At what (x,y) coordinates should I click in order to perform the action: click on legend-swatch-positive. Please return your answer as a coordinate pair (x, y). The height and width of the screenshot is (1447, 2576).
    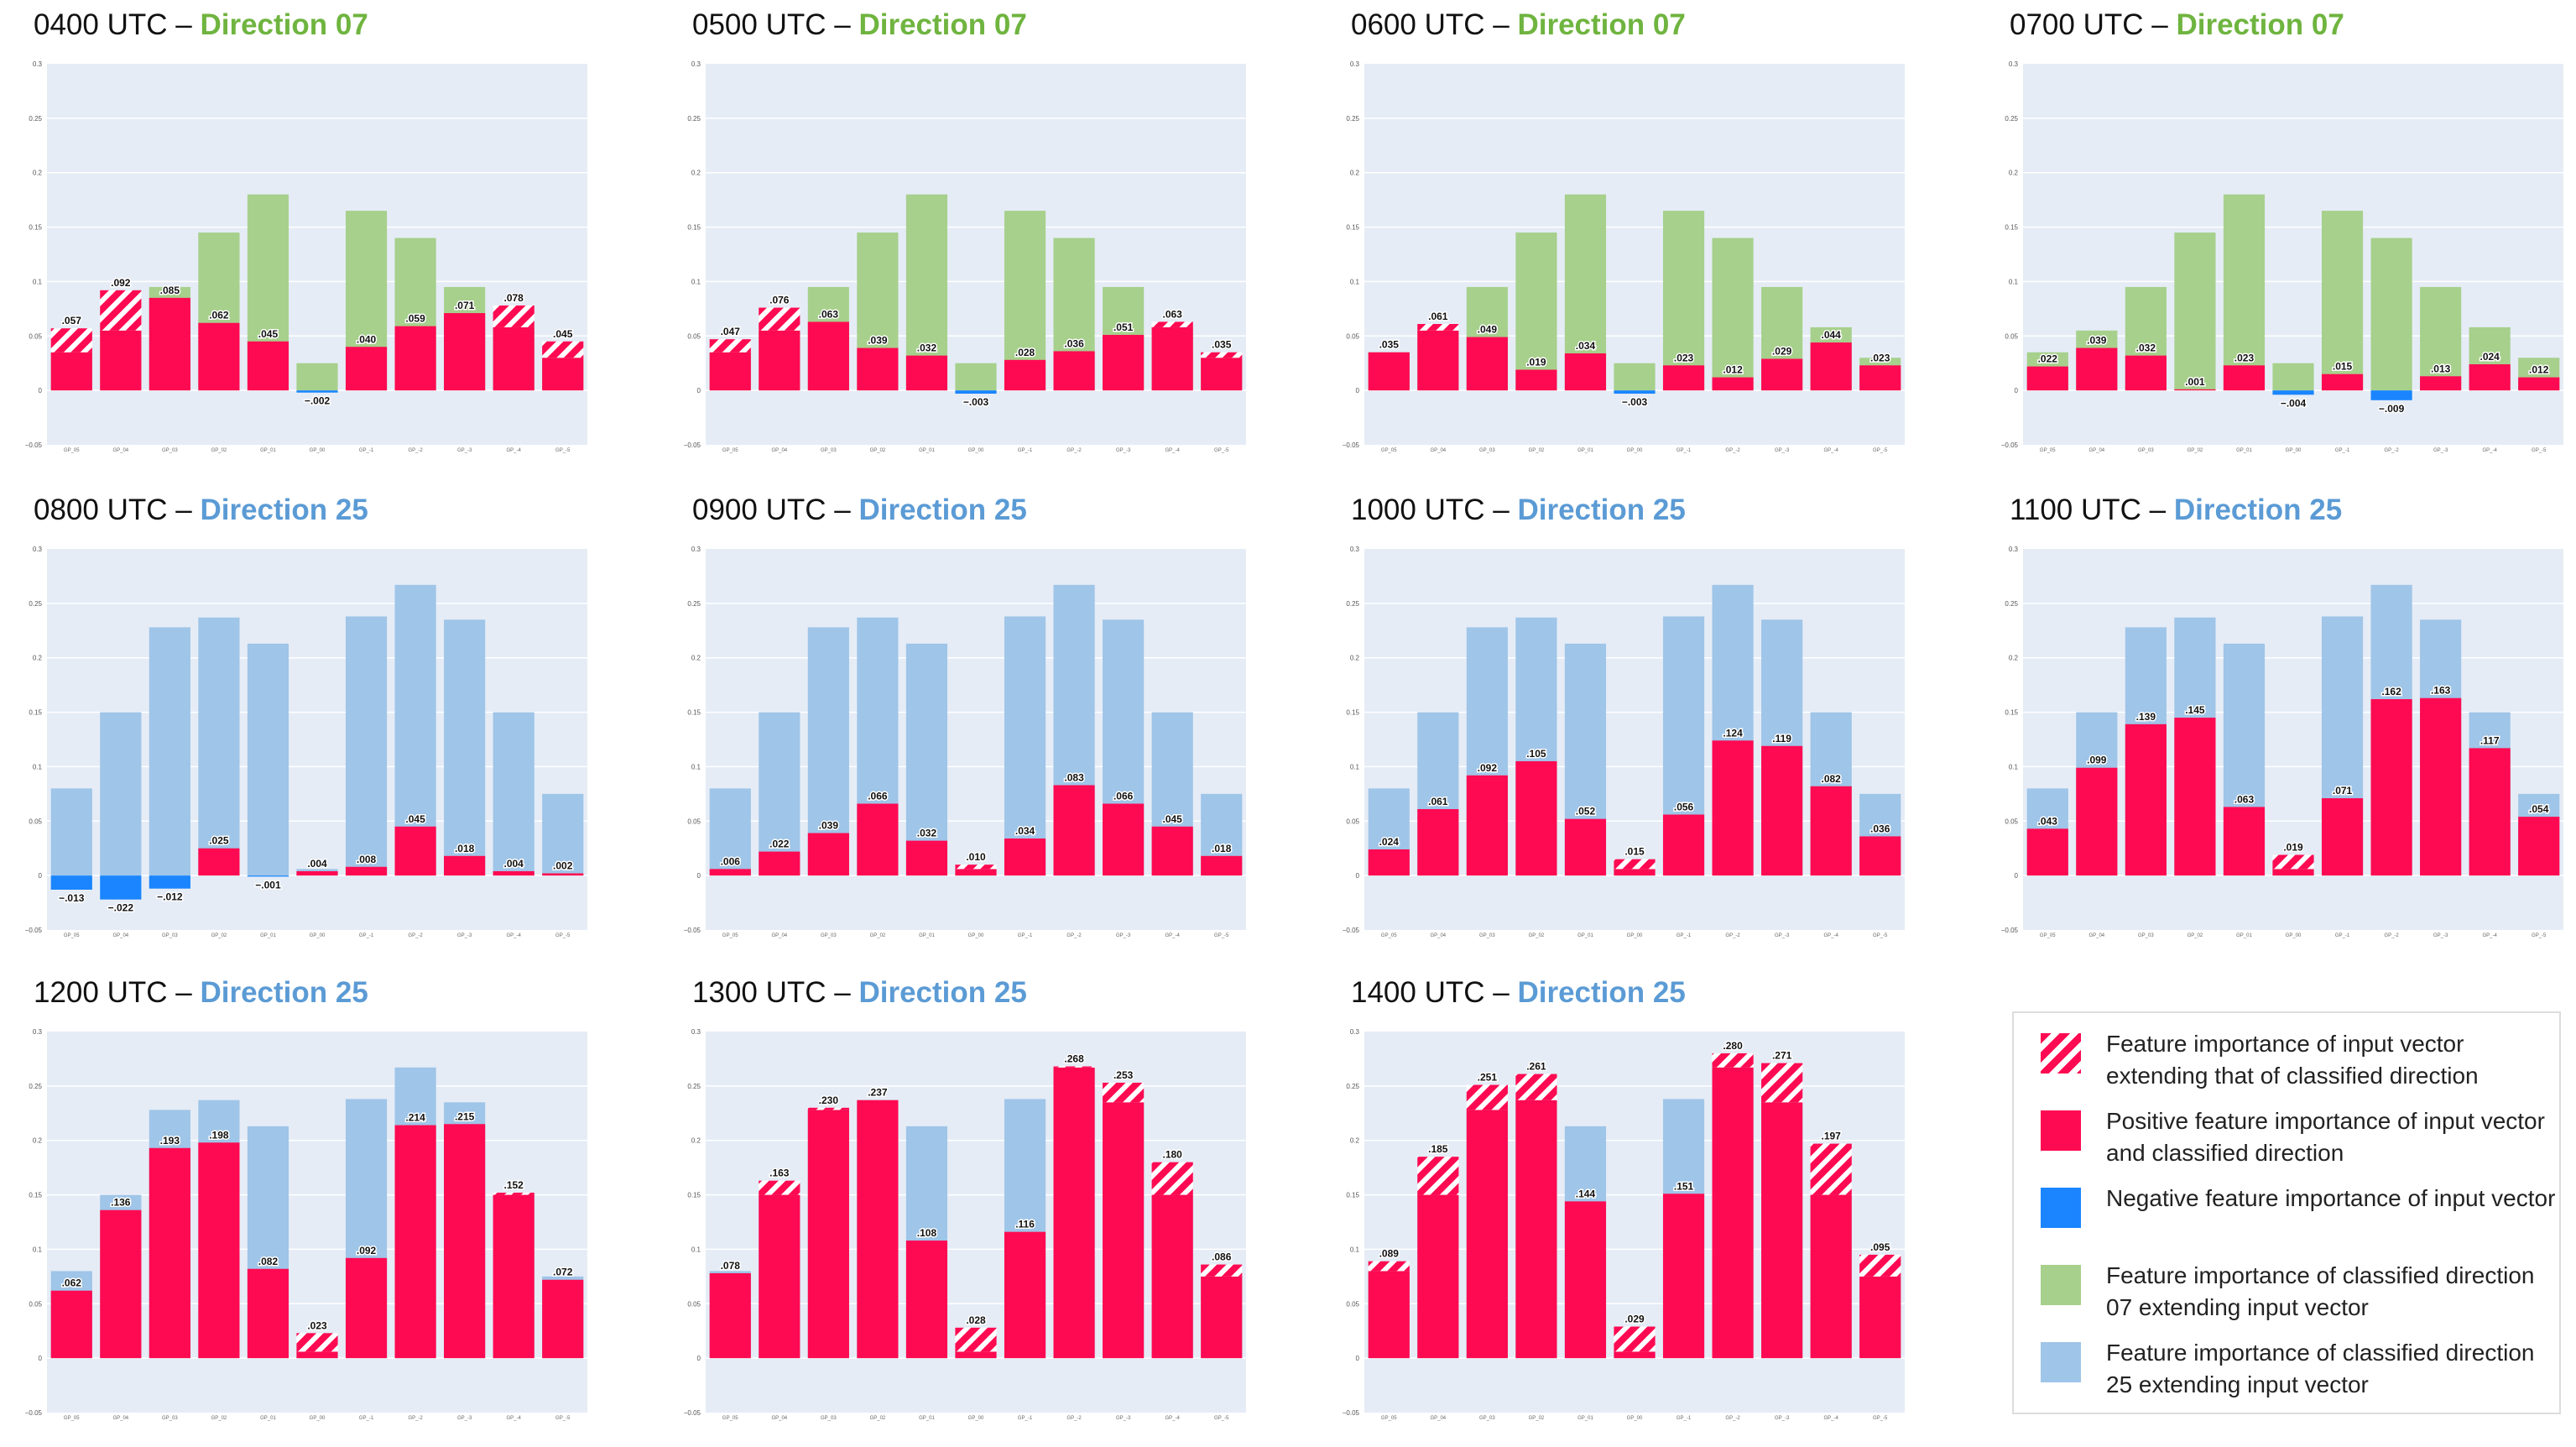
    Looking at the image, I should click on (2061, 1130).